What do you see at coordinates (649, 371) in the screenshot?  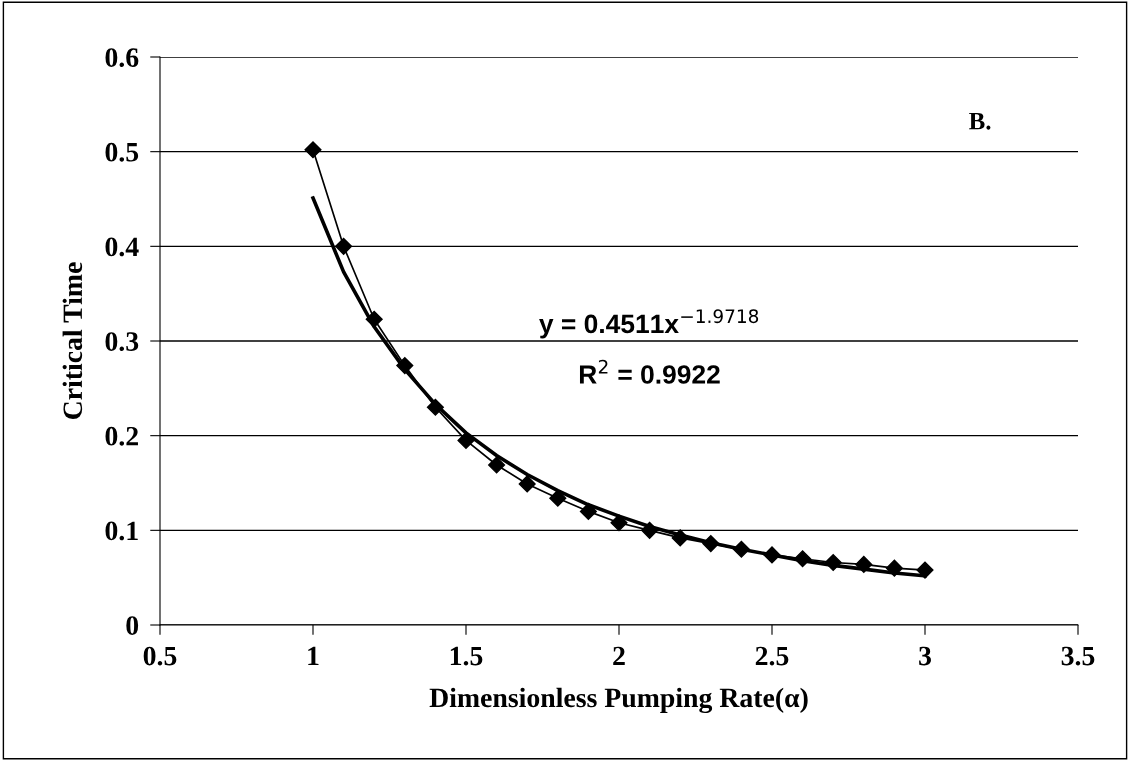 I see `annotation: R$^{2}$ = 0.9922` at bounding box center [649, 371].